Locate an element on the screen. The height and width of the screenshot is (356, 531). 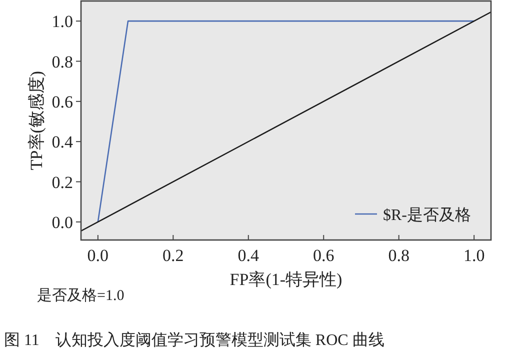
y-tick-label: 0.4 is located at coordinates (63, 142).